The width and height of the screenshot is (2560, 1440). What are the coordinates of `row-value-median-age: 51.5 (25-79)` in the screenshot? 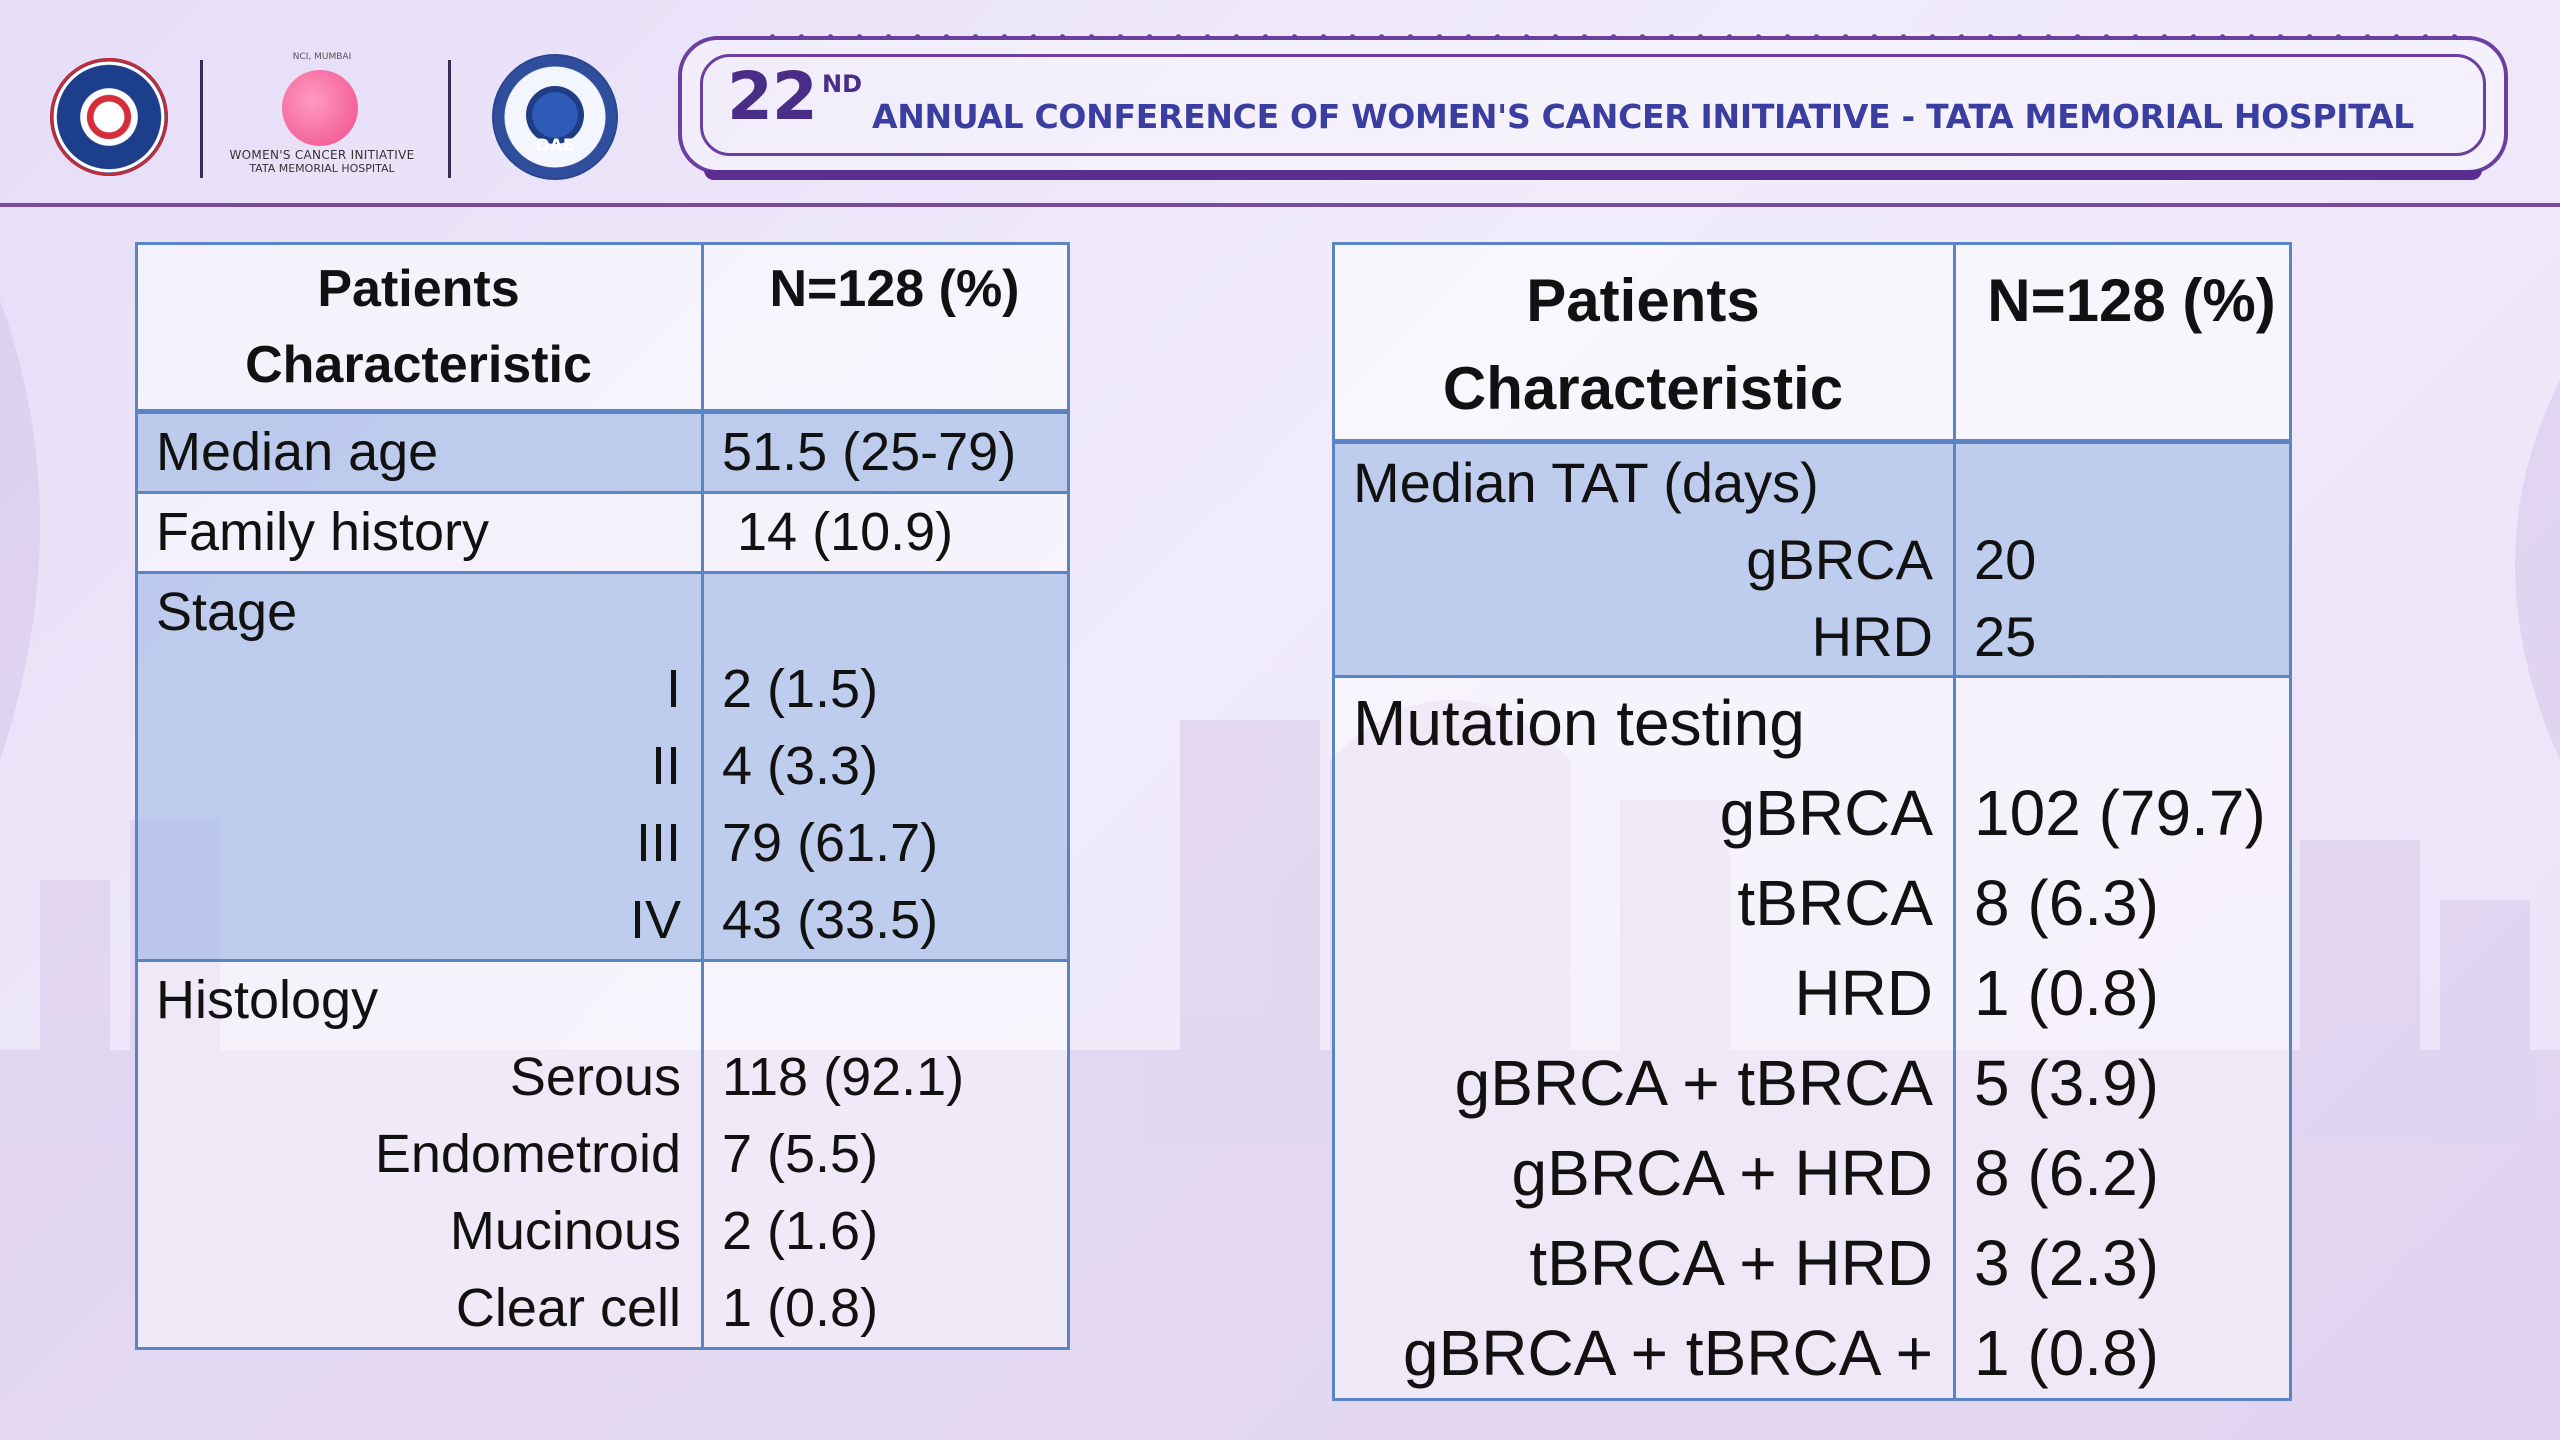 It's located at (885, 452).